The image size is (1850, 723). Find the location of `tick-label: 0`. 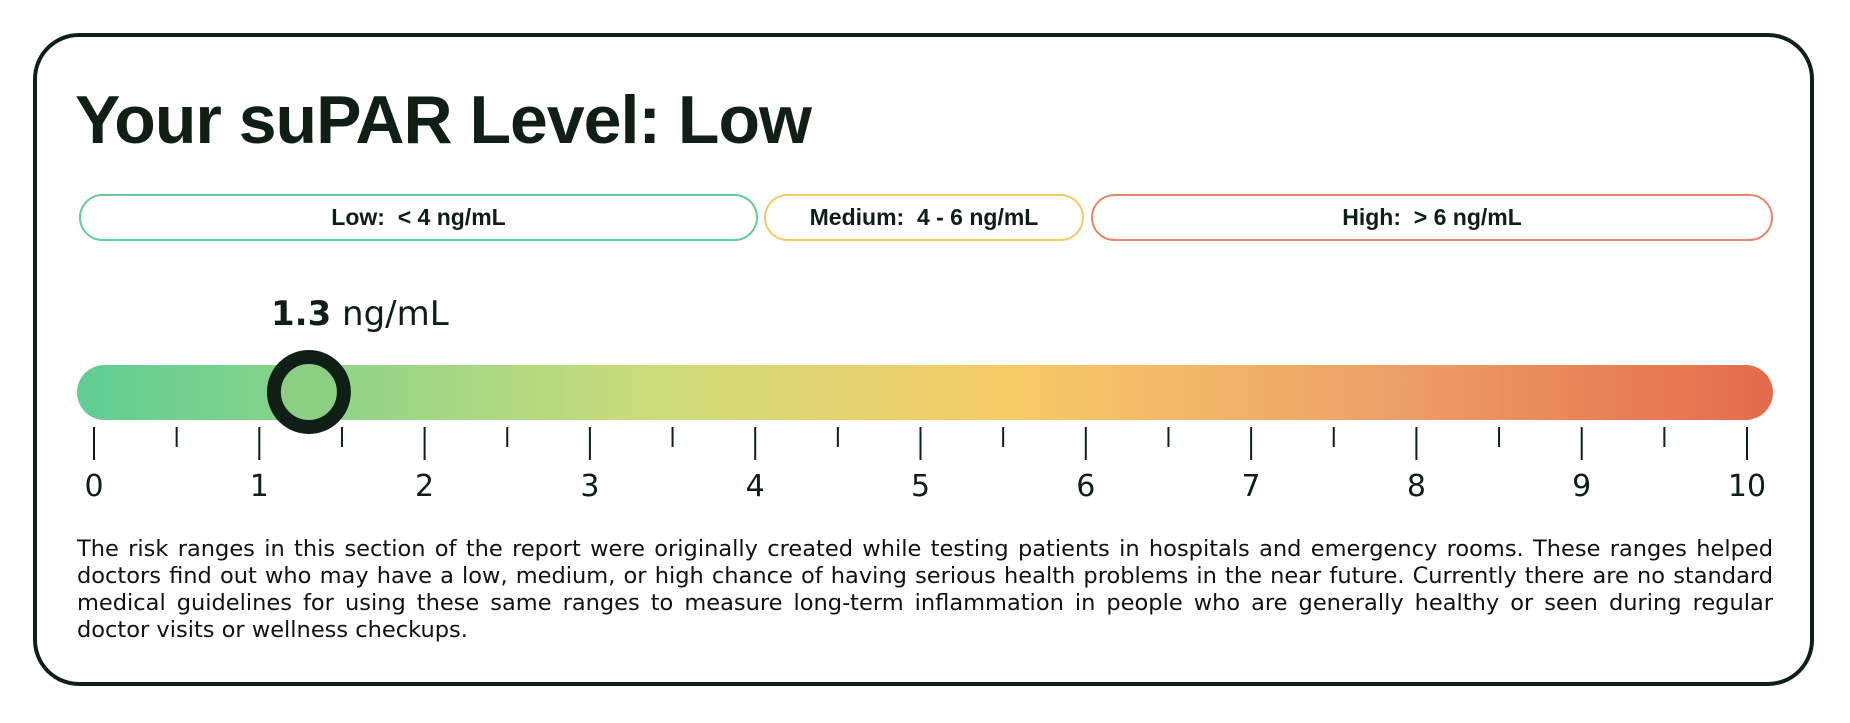

tick-label: 0 is located at coordinates (93, 486).